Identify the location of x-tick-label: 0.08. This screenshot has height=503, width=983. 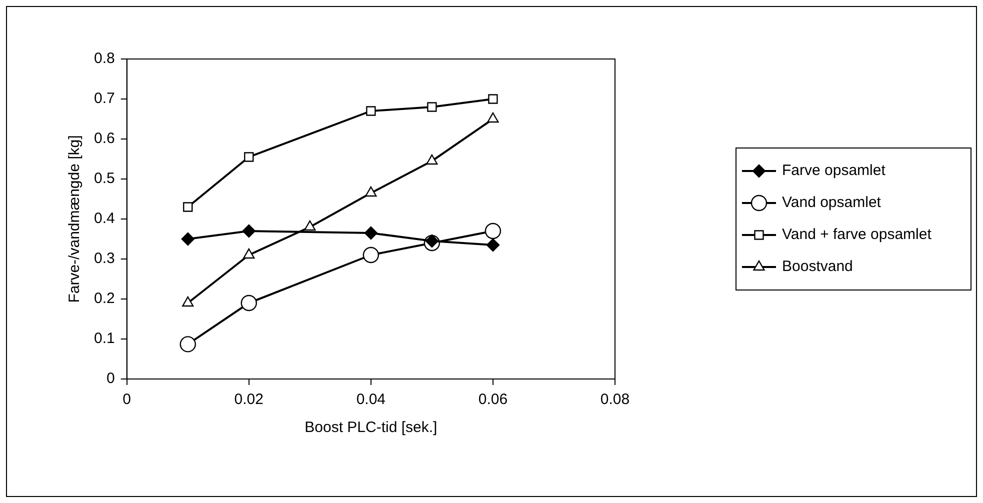
(615, 399).